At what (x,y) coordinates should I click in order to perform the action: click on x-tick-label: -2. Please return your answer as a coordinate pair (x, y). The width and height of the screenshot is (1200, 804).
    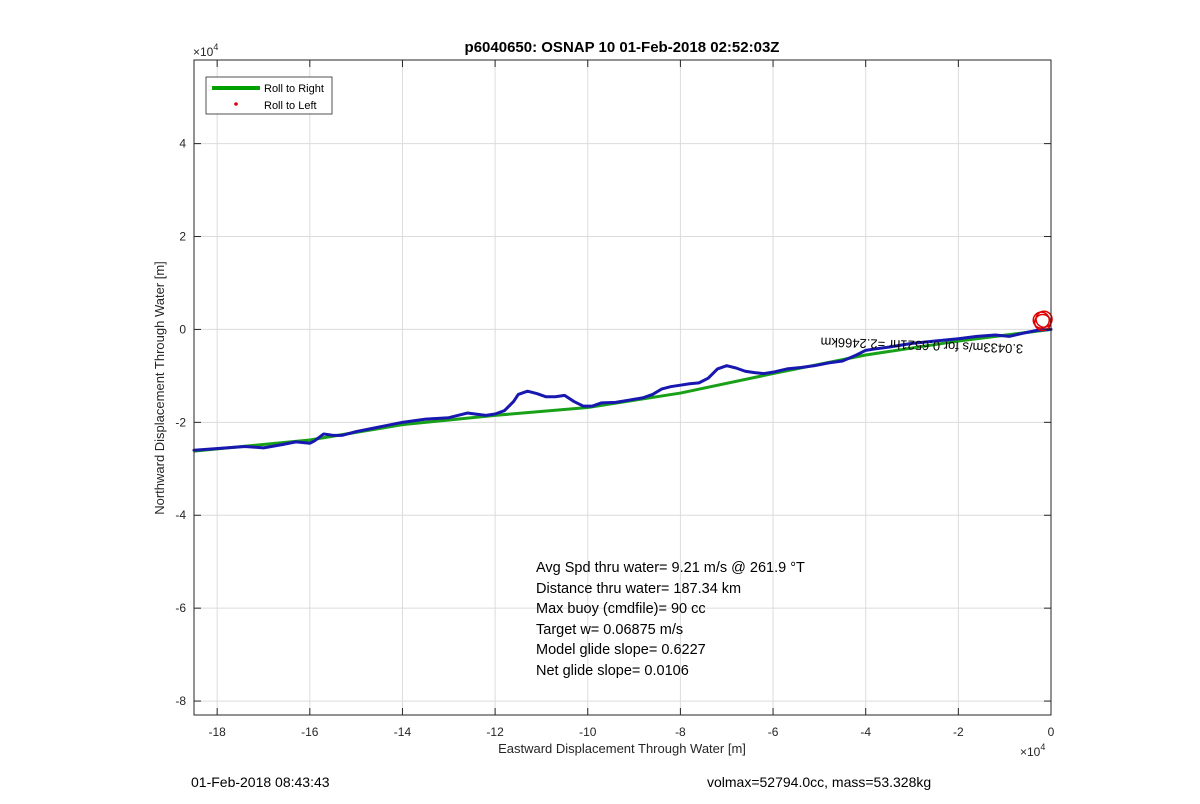
    Looking at the image, I should click on (958, 732).